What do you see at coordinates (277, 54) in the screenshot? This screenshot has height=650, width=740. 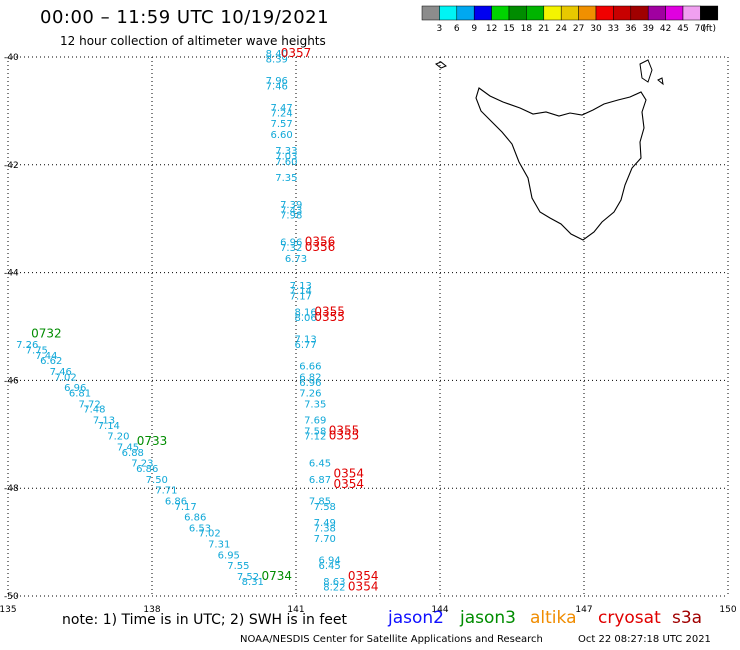 I see `wave-height-label: 8.40` at bounding box center [277, 54].